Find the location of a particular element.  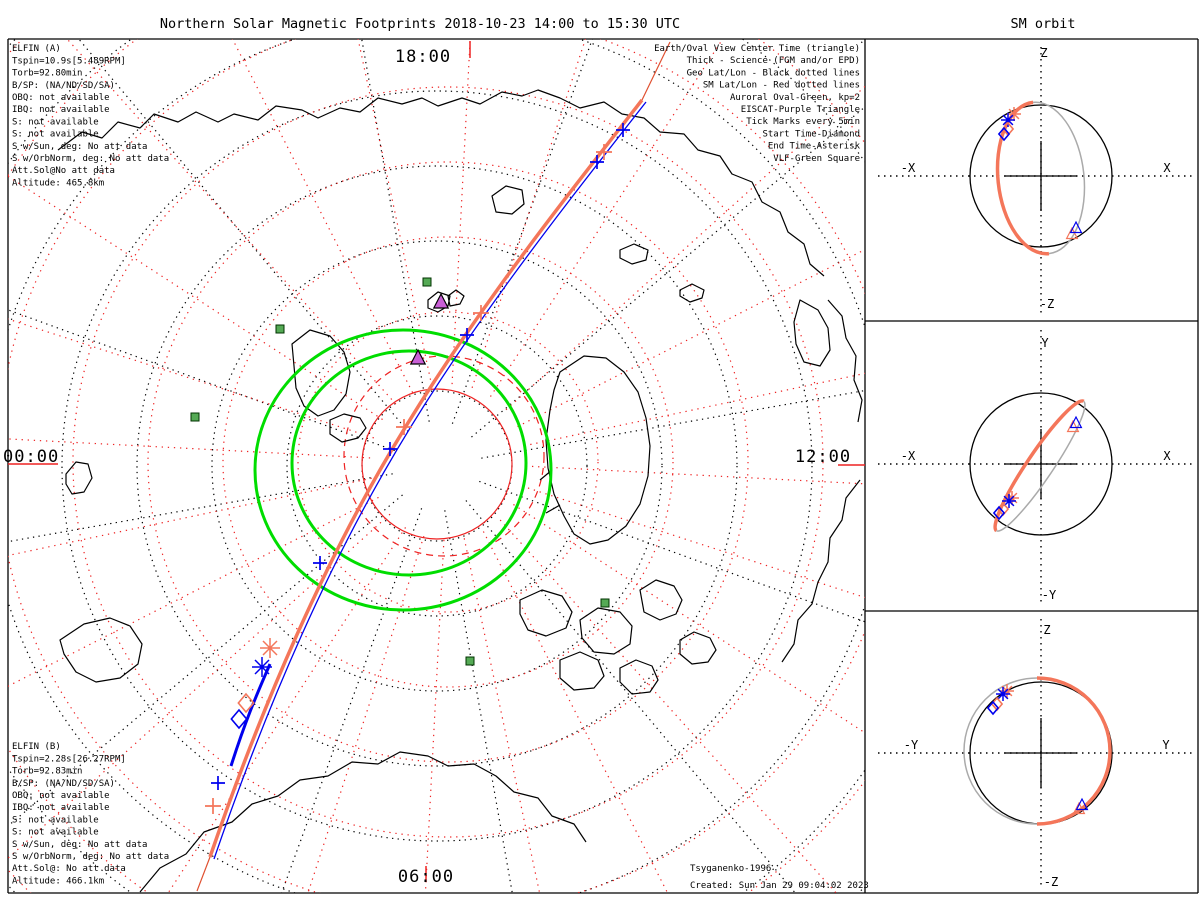

elfin-a-info-line: S: not available is located at coordinates (55, 135).